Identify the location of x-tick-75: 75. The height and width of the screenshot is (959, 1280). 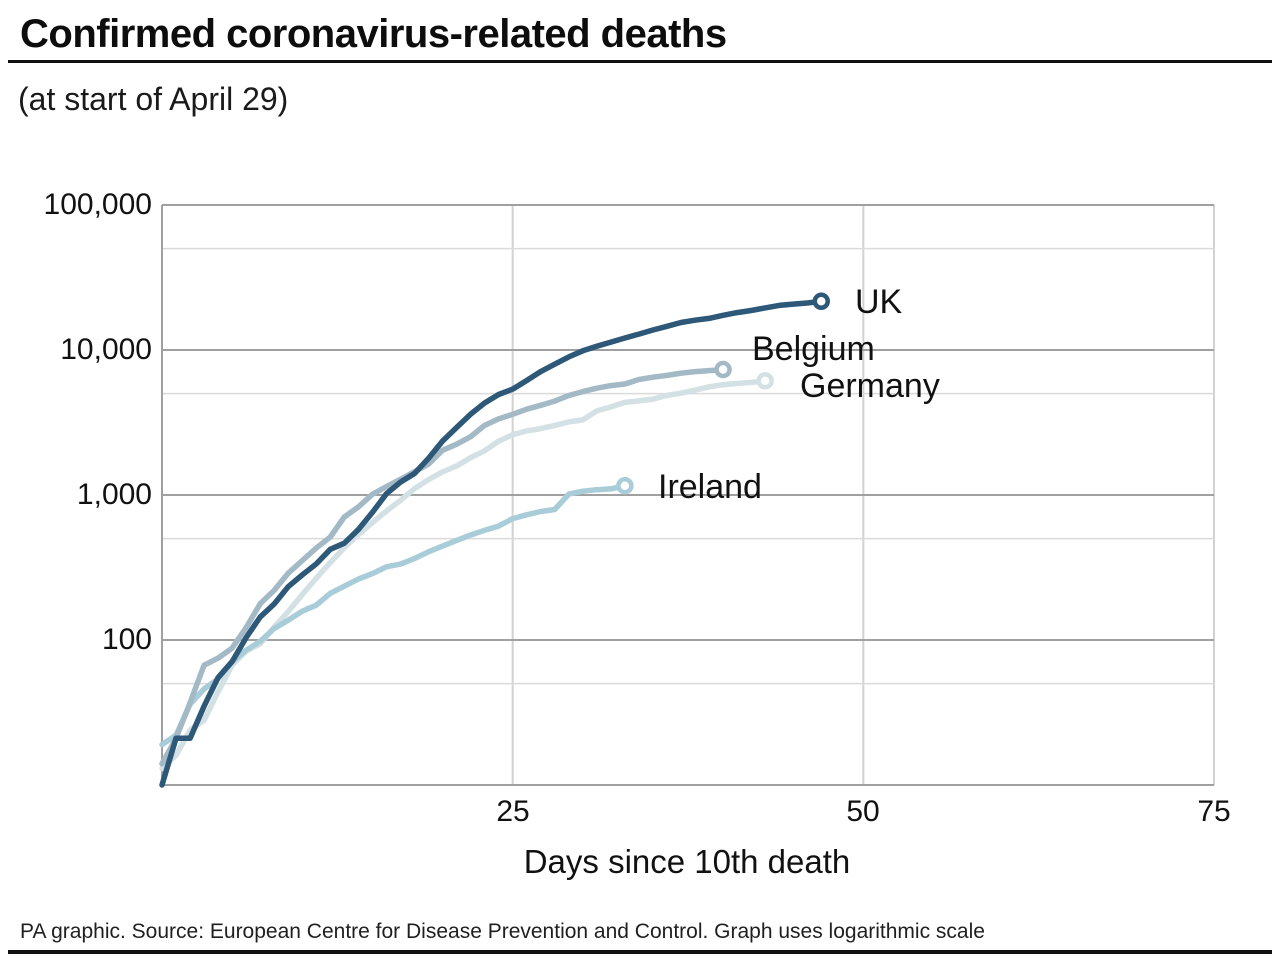
(1214, 811).